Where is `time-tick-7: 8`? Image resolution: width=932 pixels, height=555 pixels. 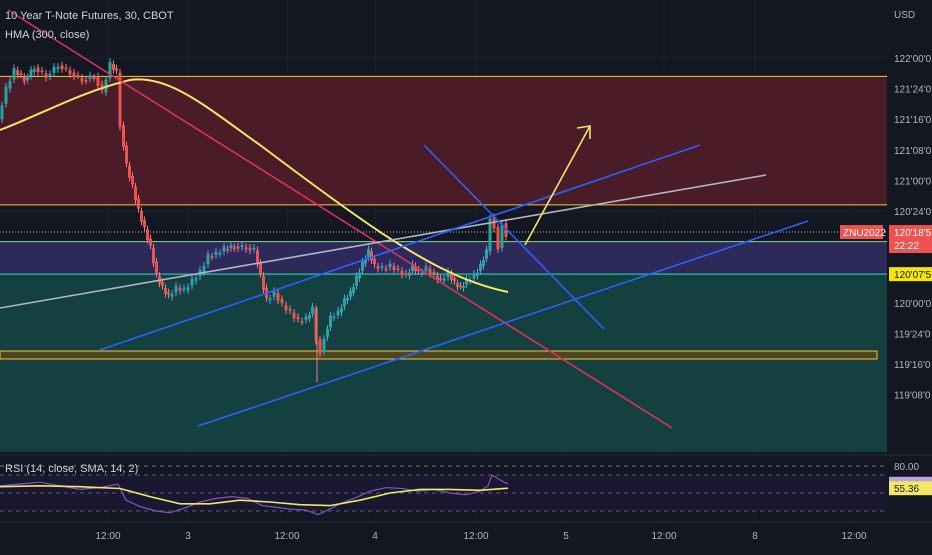
time-tick-7: 8 is located at coordinates (755, 536).